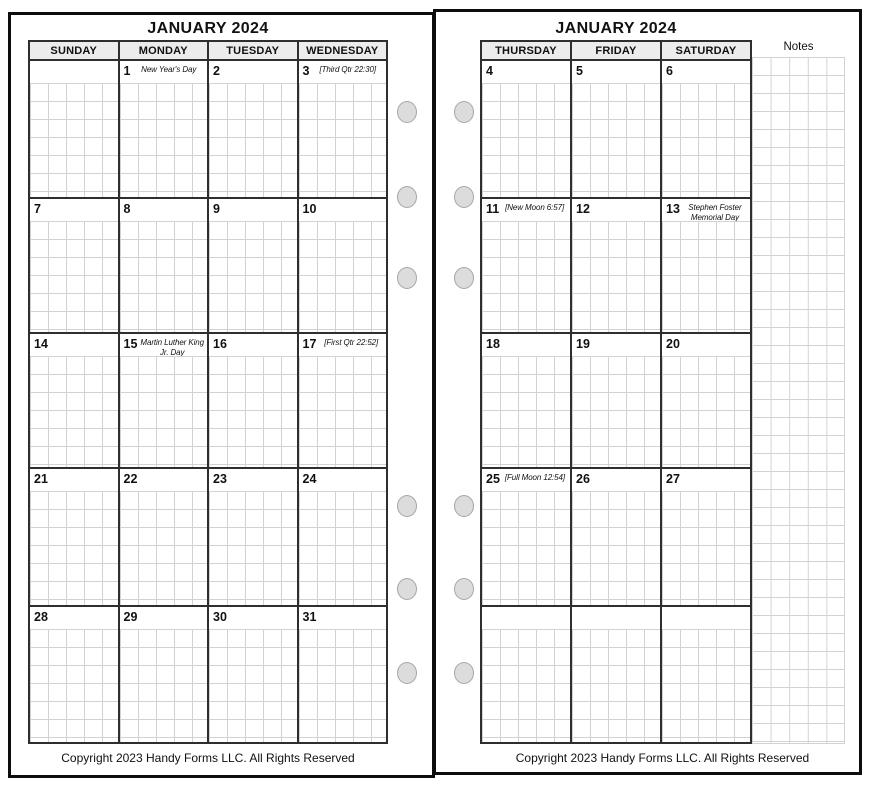 The width and height of the screenshot is (870, 786). I want to click on week-row: 21 22 23 24, so click(208, 536).